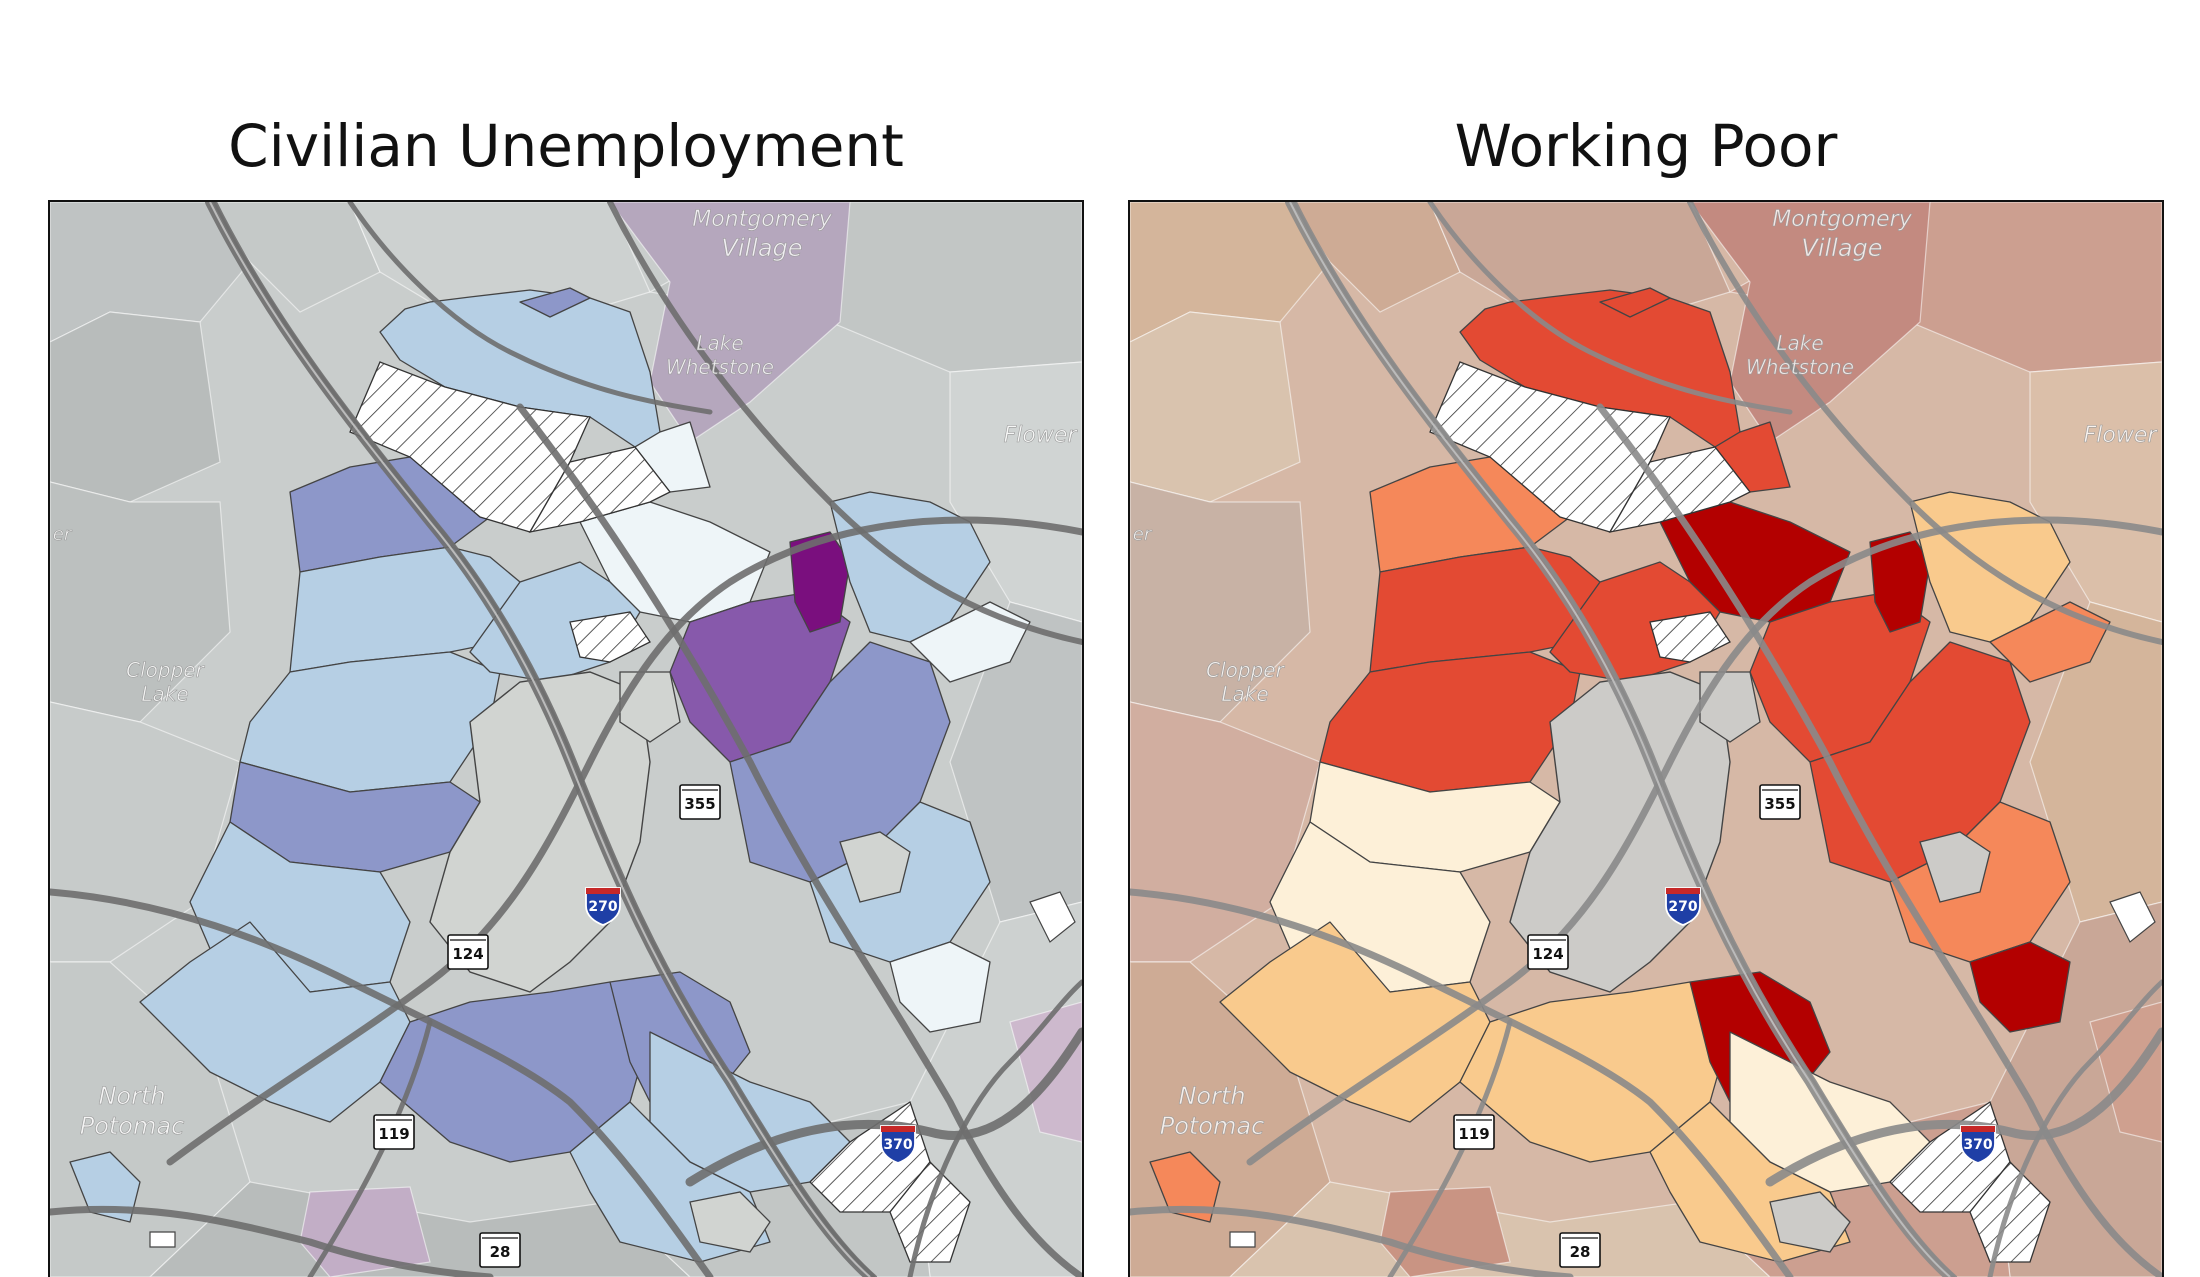  I want to click on northern-connector-road, so click(530, 308).